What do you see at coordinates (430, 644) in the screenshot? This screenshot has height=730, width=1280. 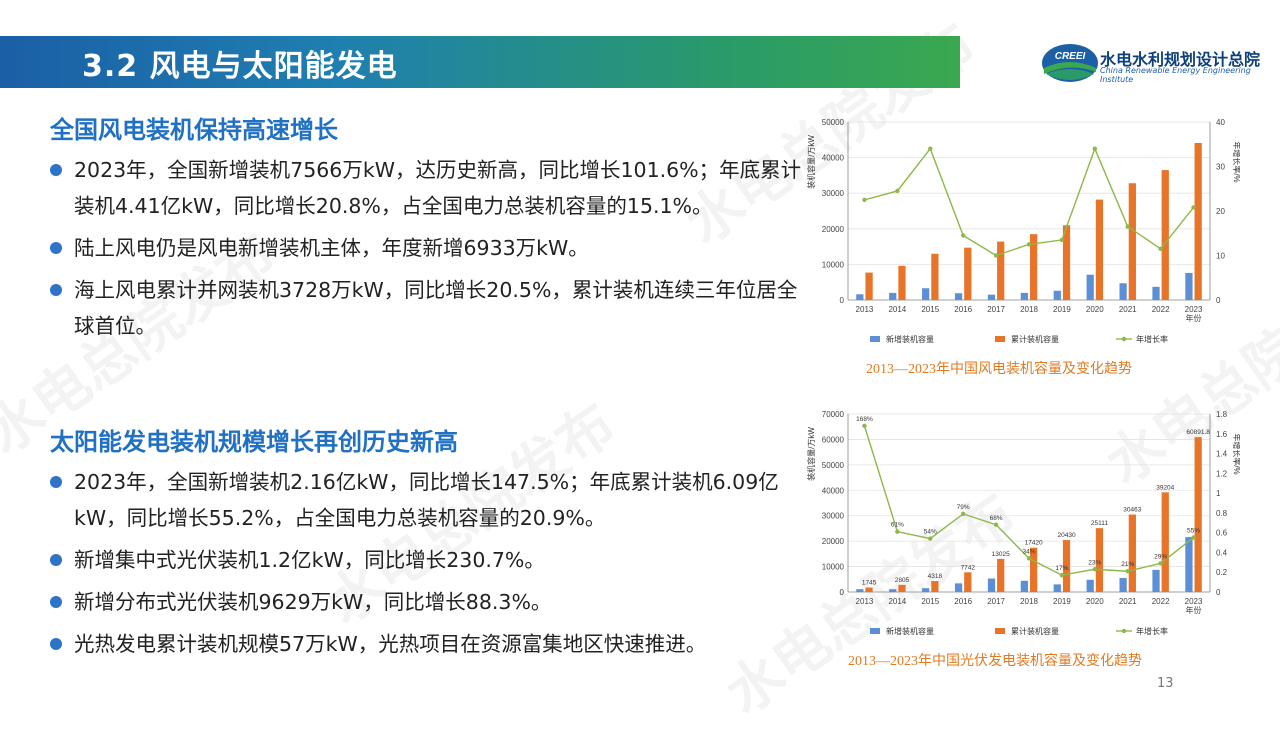 I see `list-item: 光热发电累计装机规模57万kW，光热项目在资源富集地区快速推进。` at bounding box center [430, 644].